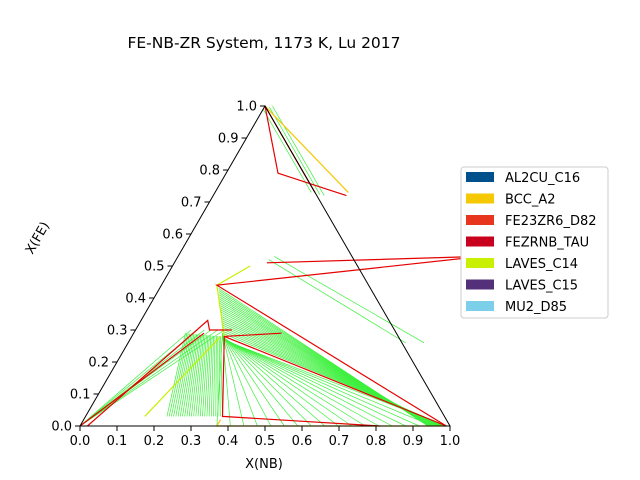 Image resolution: width=640 pixels, height=480 pixels. I want to click on chart-title: FE-NB-ZR System, 1173 K, Lu 2017, so click(263, 43).